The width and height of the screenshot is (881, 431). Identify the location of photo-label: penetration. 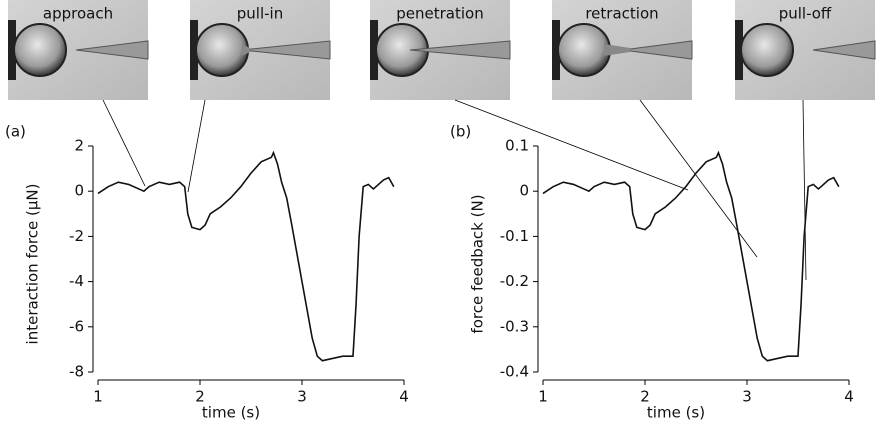
(439, 14).